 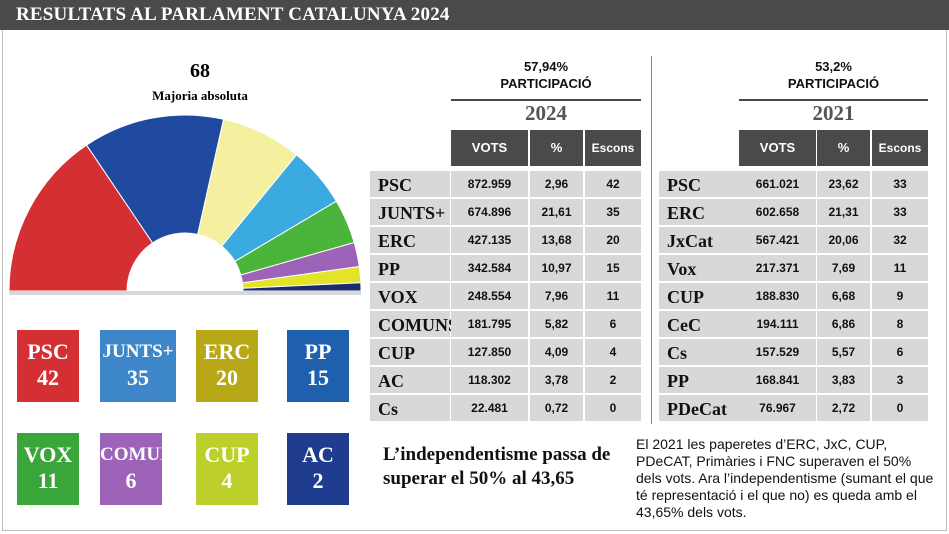 I want to click on table-row: VOX 248.554 7,96 11, so click(x=320, y=296).